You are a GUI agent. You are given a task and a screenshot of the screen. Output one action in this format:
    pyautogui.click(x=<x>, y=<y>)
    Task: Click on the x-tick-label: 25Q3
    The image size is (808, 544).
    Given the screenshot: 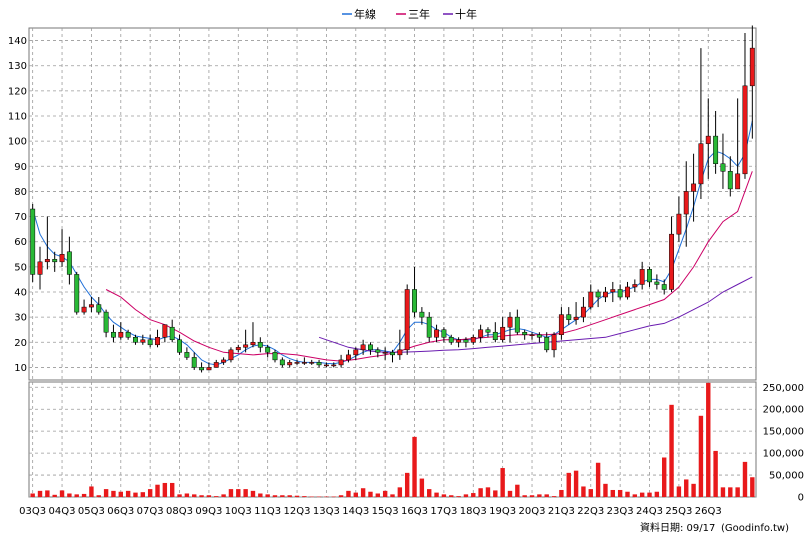 What is the action you would take?
    pyautogui.click(x=678, y=511)
    